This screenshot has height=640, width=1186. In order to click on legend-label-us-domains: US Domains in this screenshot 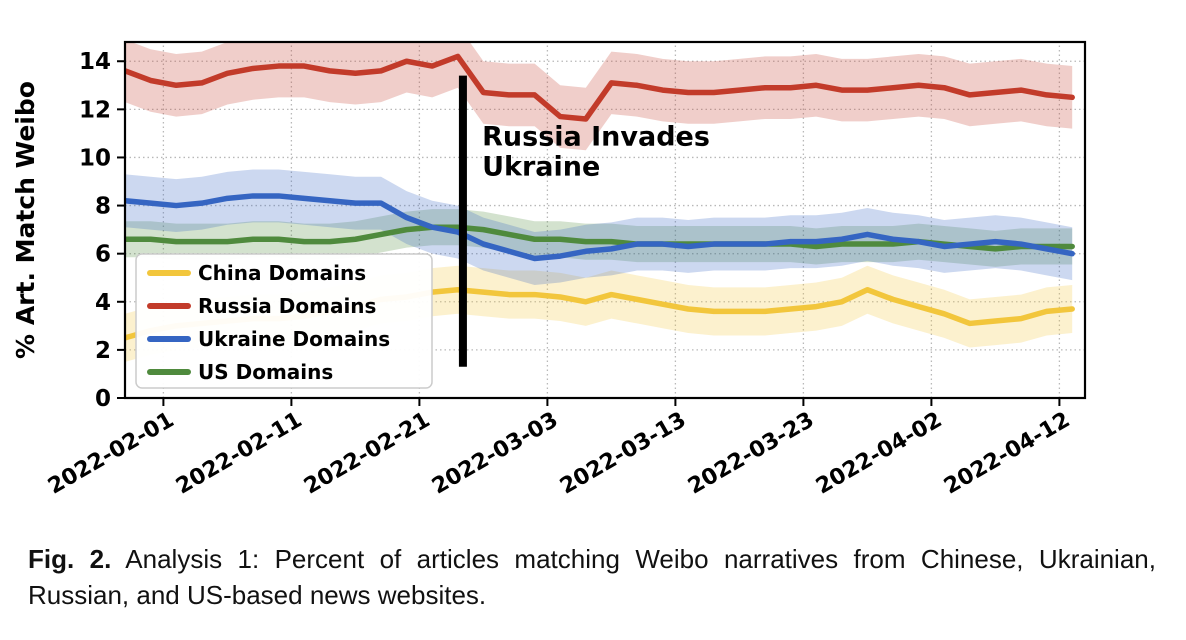, I will do `click(265, 372)`.